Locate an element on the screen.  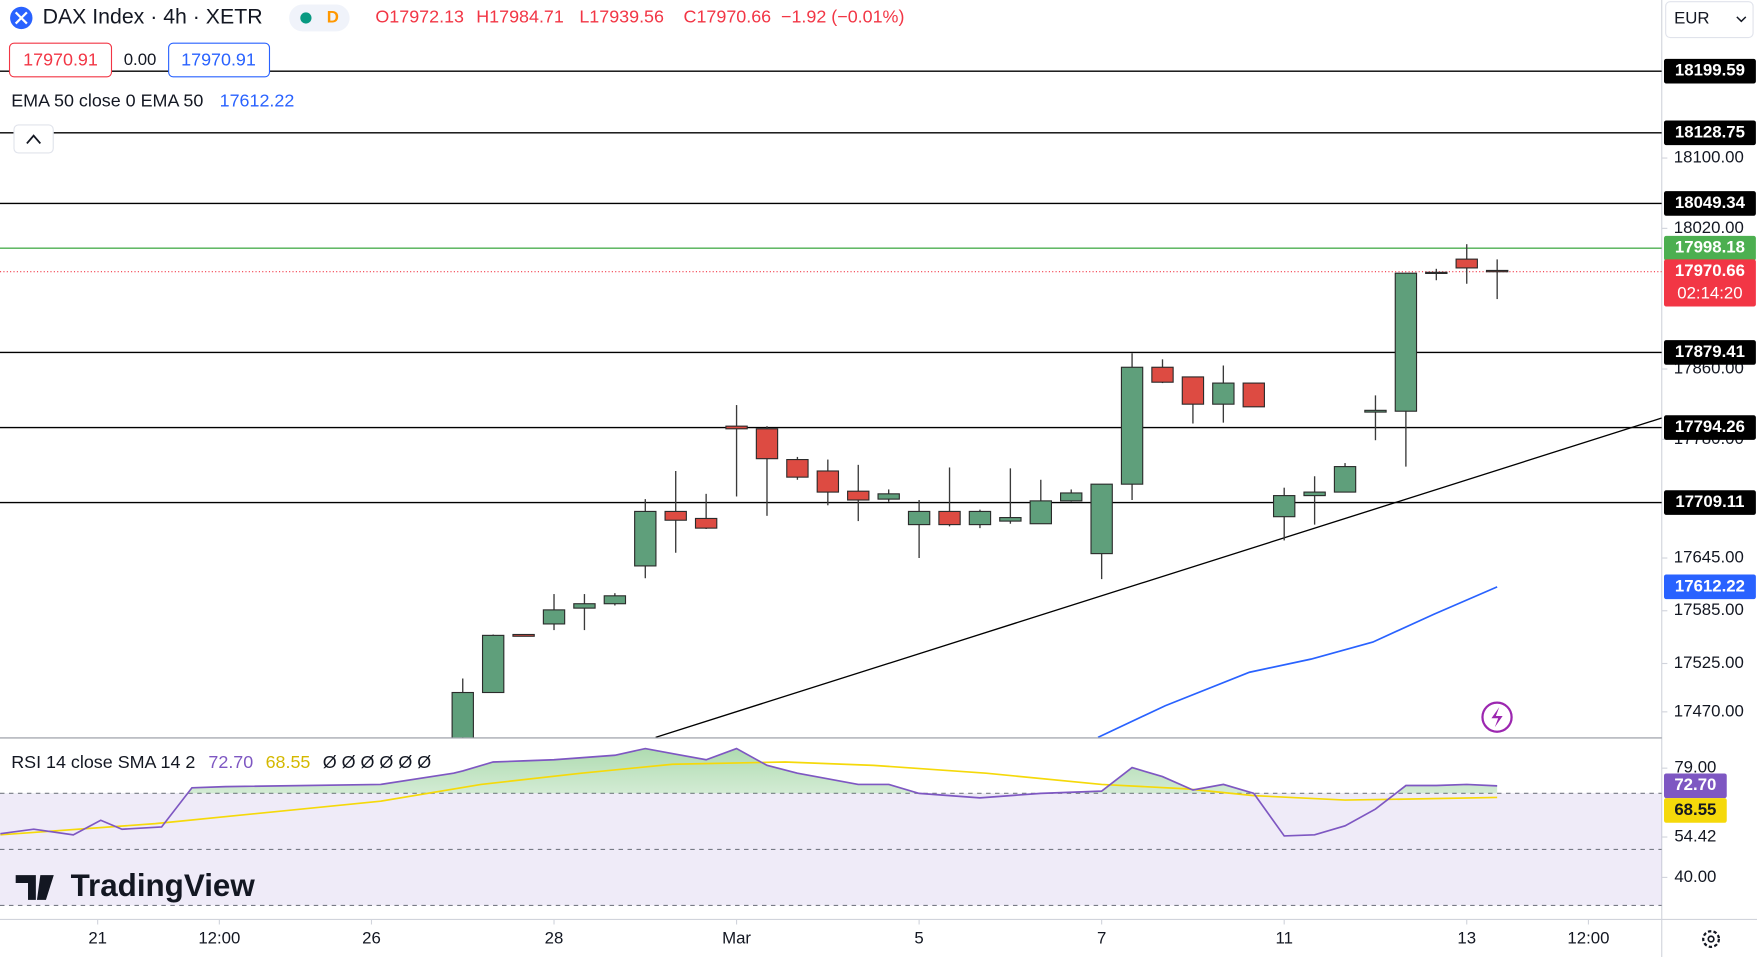
ohlc-open: O17972.13 is located at coordinates (419, 17).